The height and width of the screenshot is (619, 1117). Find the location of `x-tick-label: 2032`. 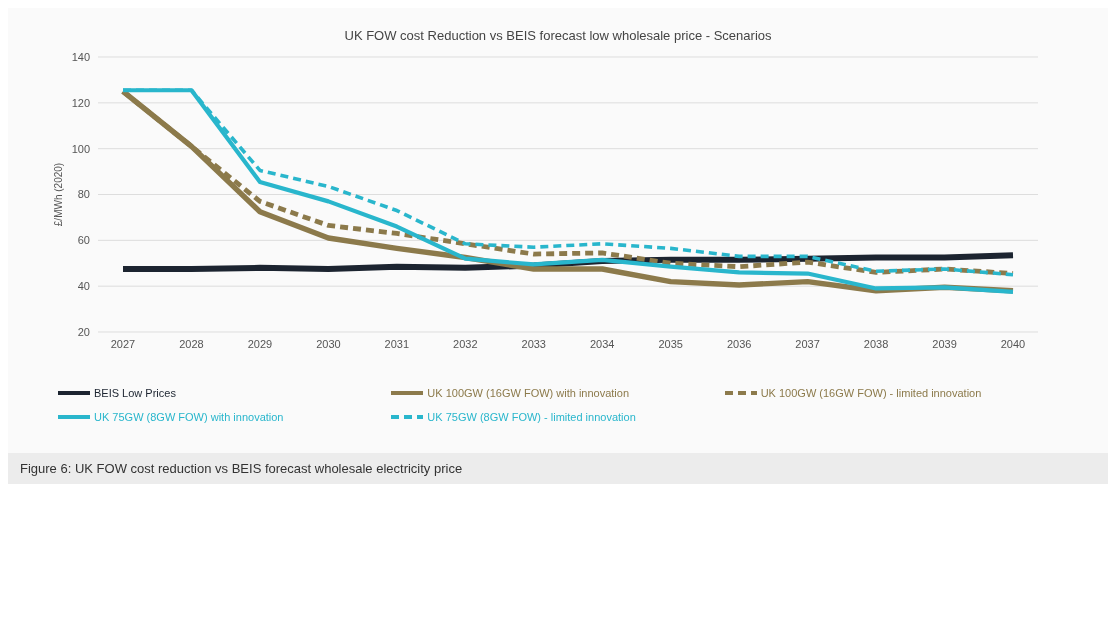

x-tick-label: 2032 is located at coordinates (465, 343).